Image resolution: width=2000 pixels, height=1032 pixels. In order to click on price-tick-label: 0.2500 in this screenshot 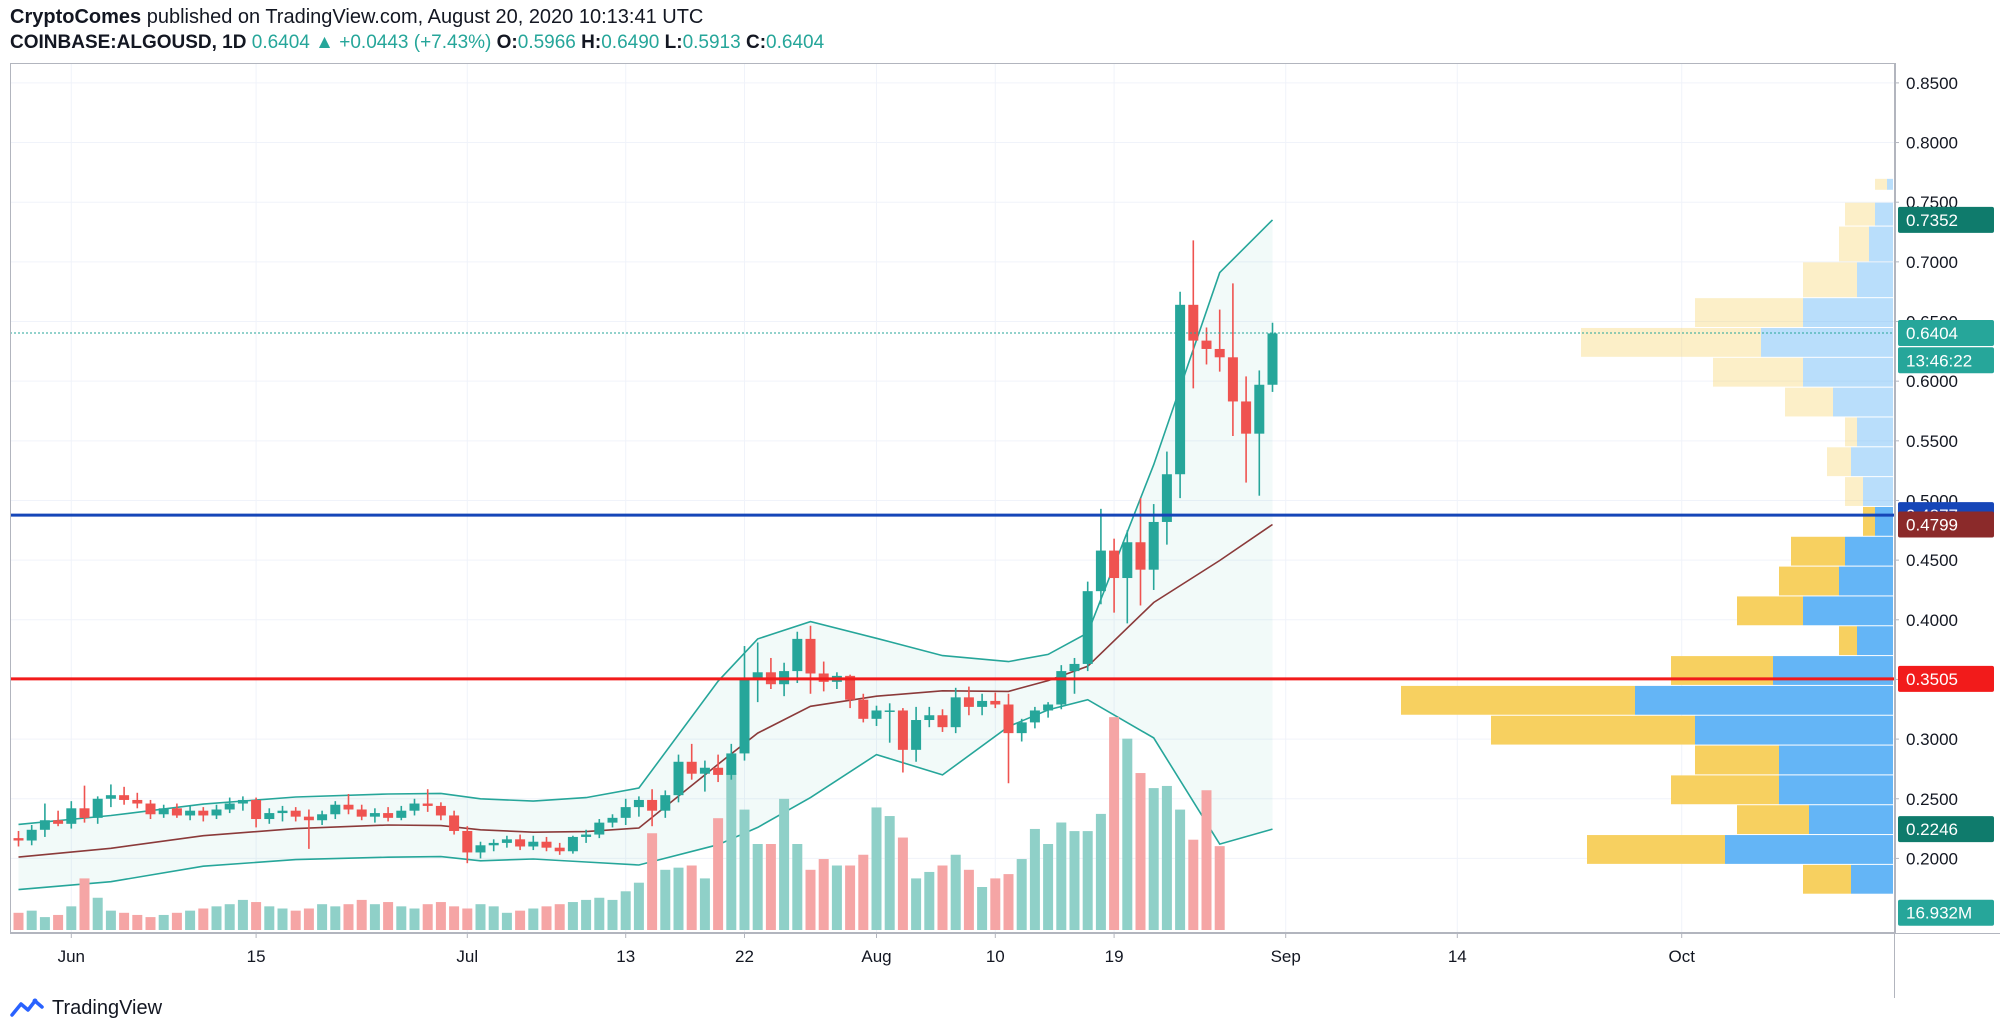, I will do `click(1932, 799)`.